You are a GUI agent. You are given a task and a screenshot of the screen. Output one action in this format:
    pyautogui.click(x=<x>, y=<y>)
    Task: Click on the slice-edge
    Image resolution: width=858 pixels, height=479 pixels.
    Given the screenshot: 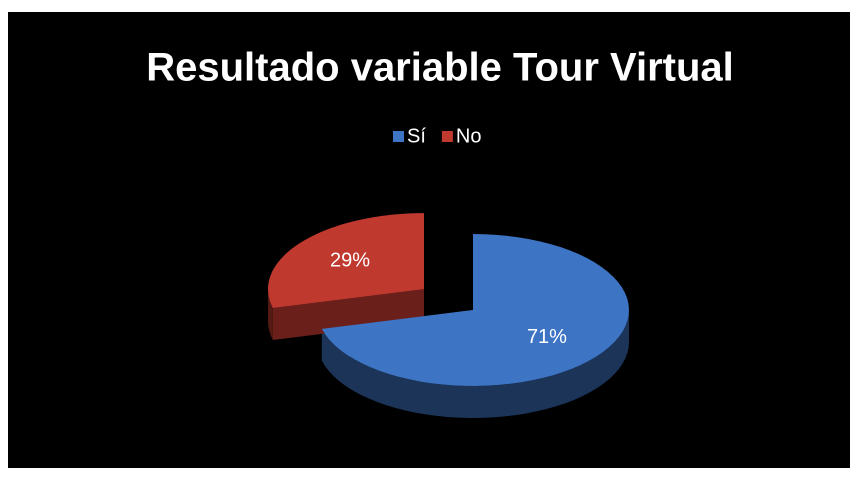 What is the action you would take?
    pyautogui.click(x=348, y=315)
    